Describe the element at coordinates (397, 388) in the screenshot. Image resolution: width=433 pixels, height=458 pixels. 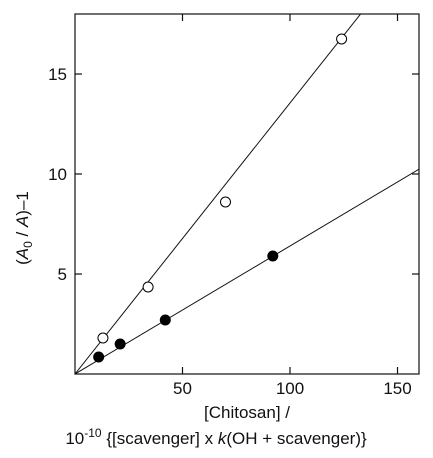
I see `x-tick-label: 150` at that location.